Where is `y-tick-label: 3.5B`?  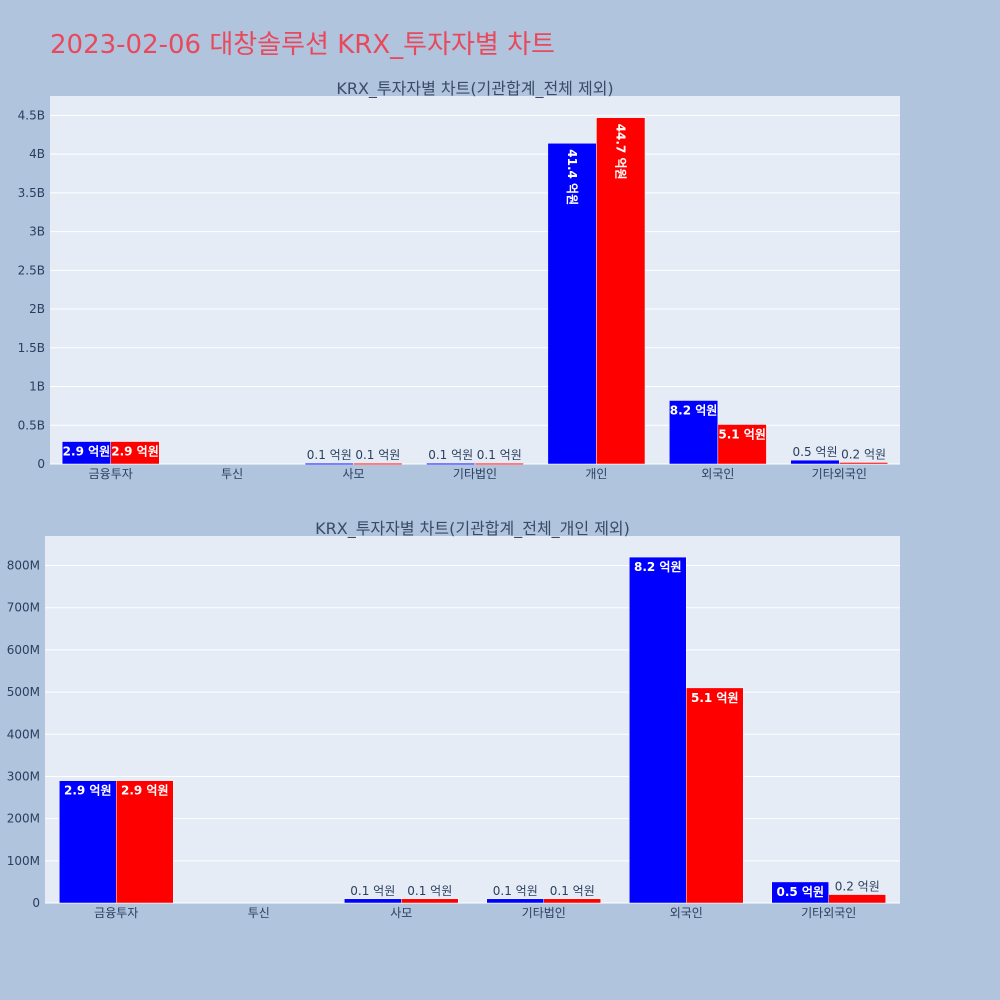 y-tick-label: 3.5B is located at coordinates (31, 193).